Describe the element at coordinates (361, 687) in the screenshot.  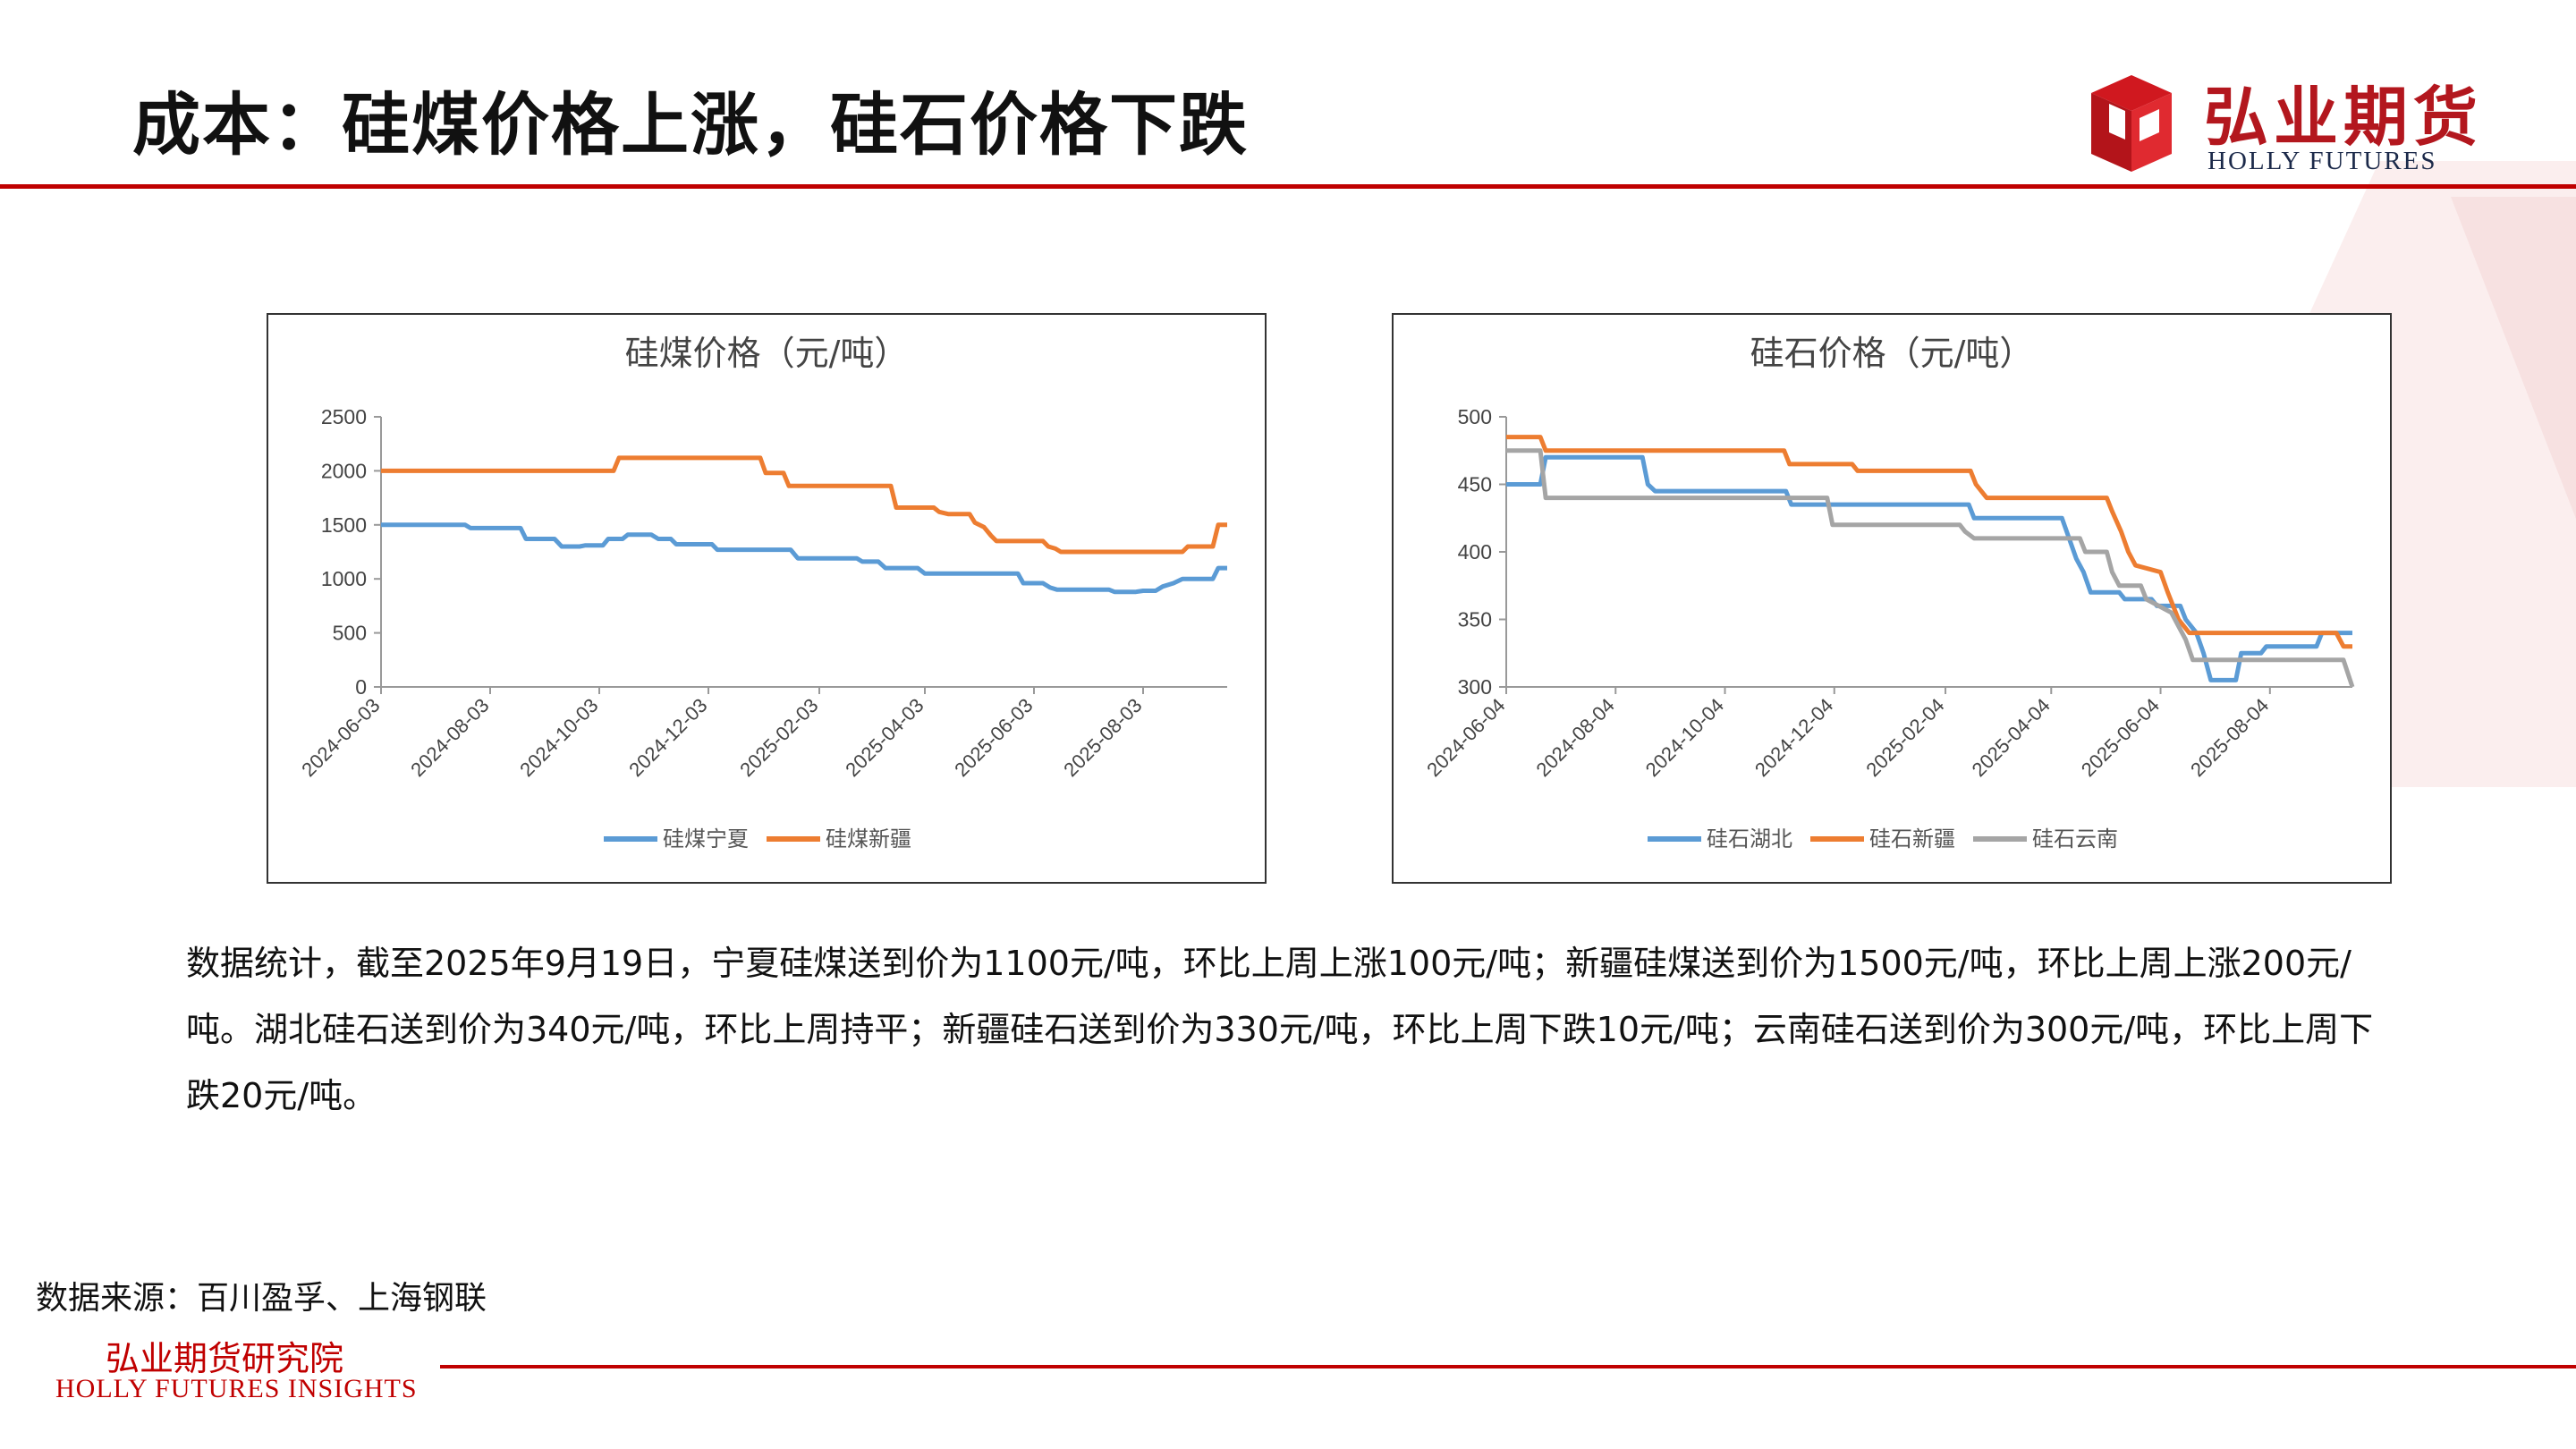
I see `y-tick-label: 0` at that location.